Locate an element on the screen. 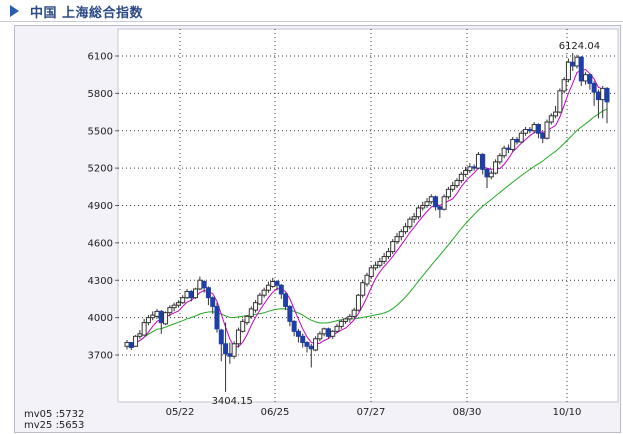 The height and width of the screenshot is (434, 623). chart-header: 中国 上海総合指数 is located at coordinates (311, 11).